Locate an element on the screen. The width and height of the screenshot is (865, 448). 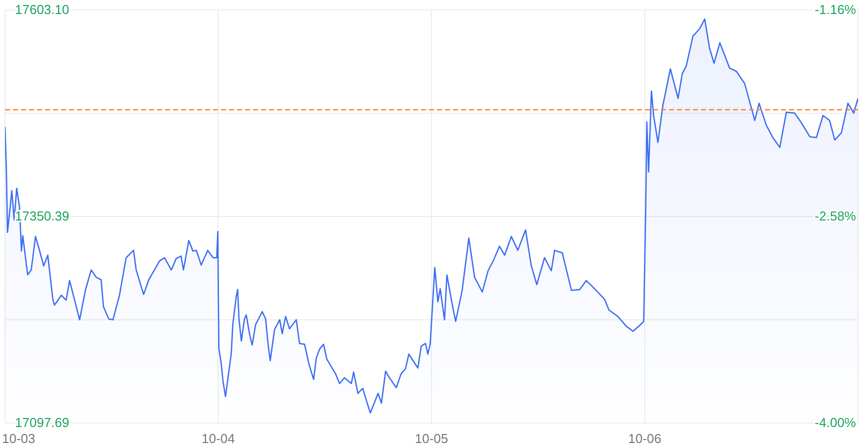
y2-tick-label: -4.00% is located at coordinates (835, 422).